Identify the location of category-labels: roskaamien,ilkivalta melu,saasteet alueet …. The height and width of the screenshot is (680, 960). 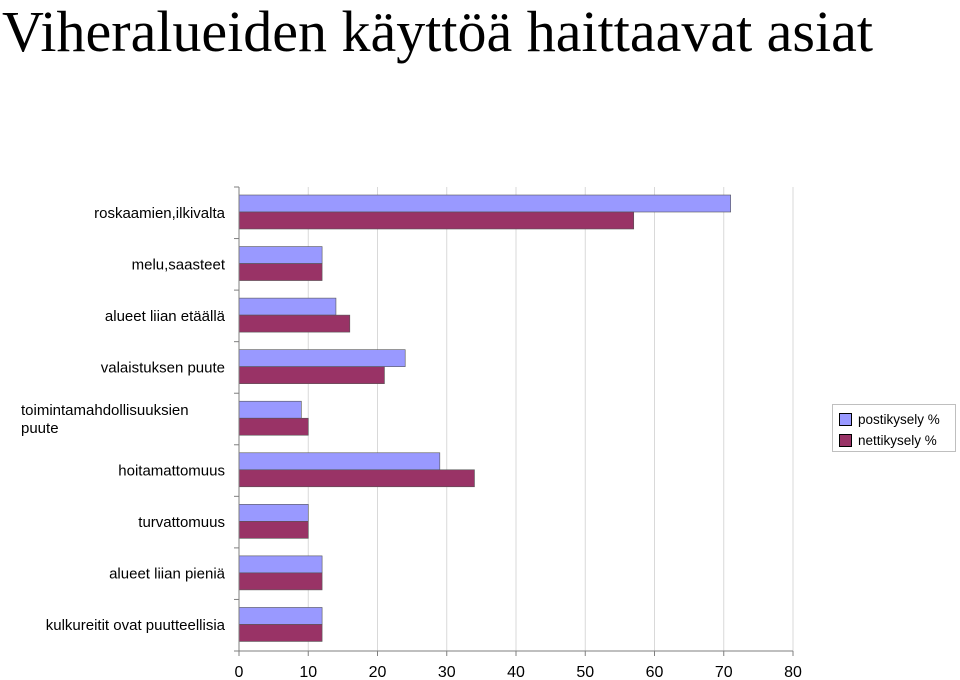
(123, 419).